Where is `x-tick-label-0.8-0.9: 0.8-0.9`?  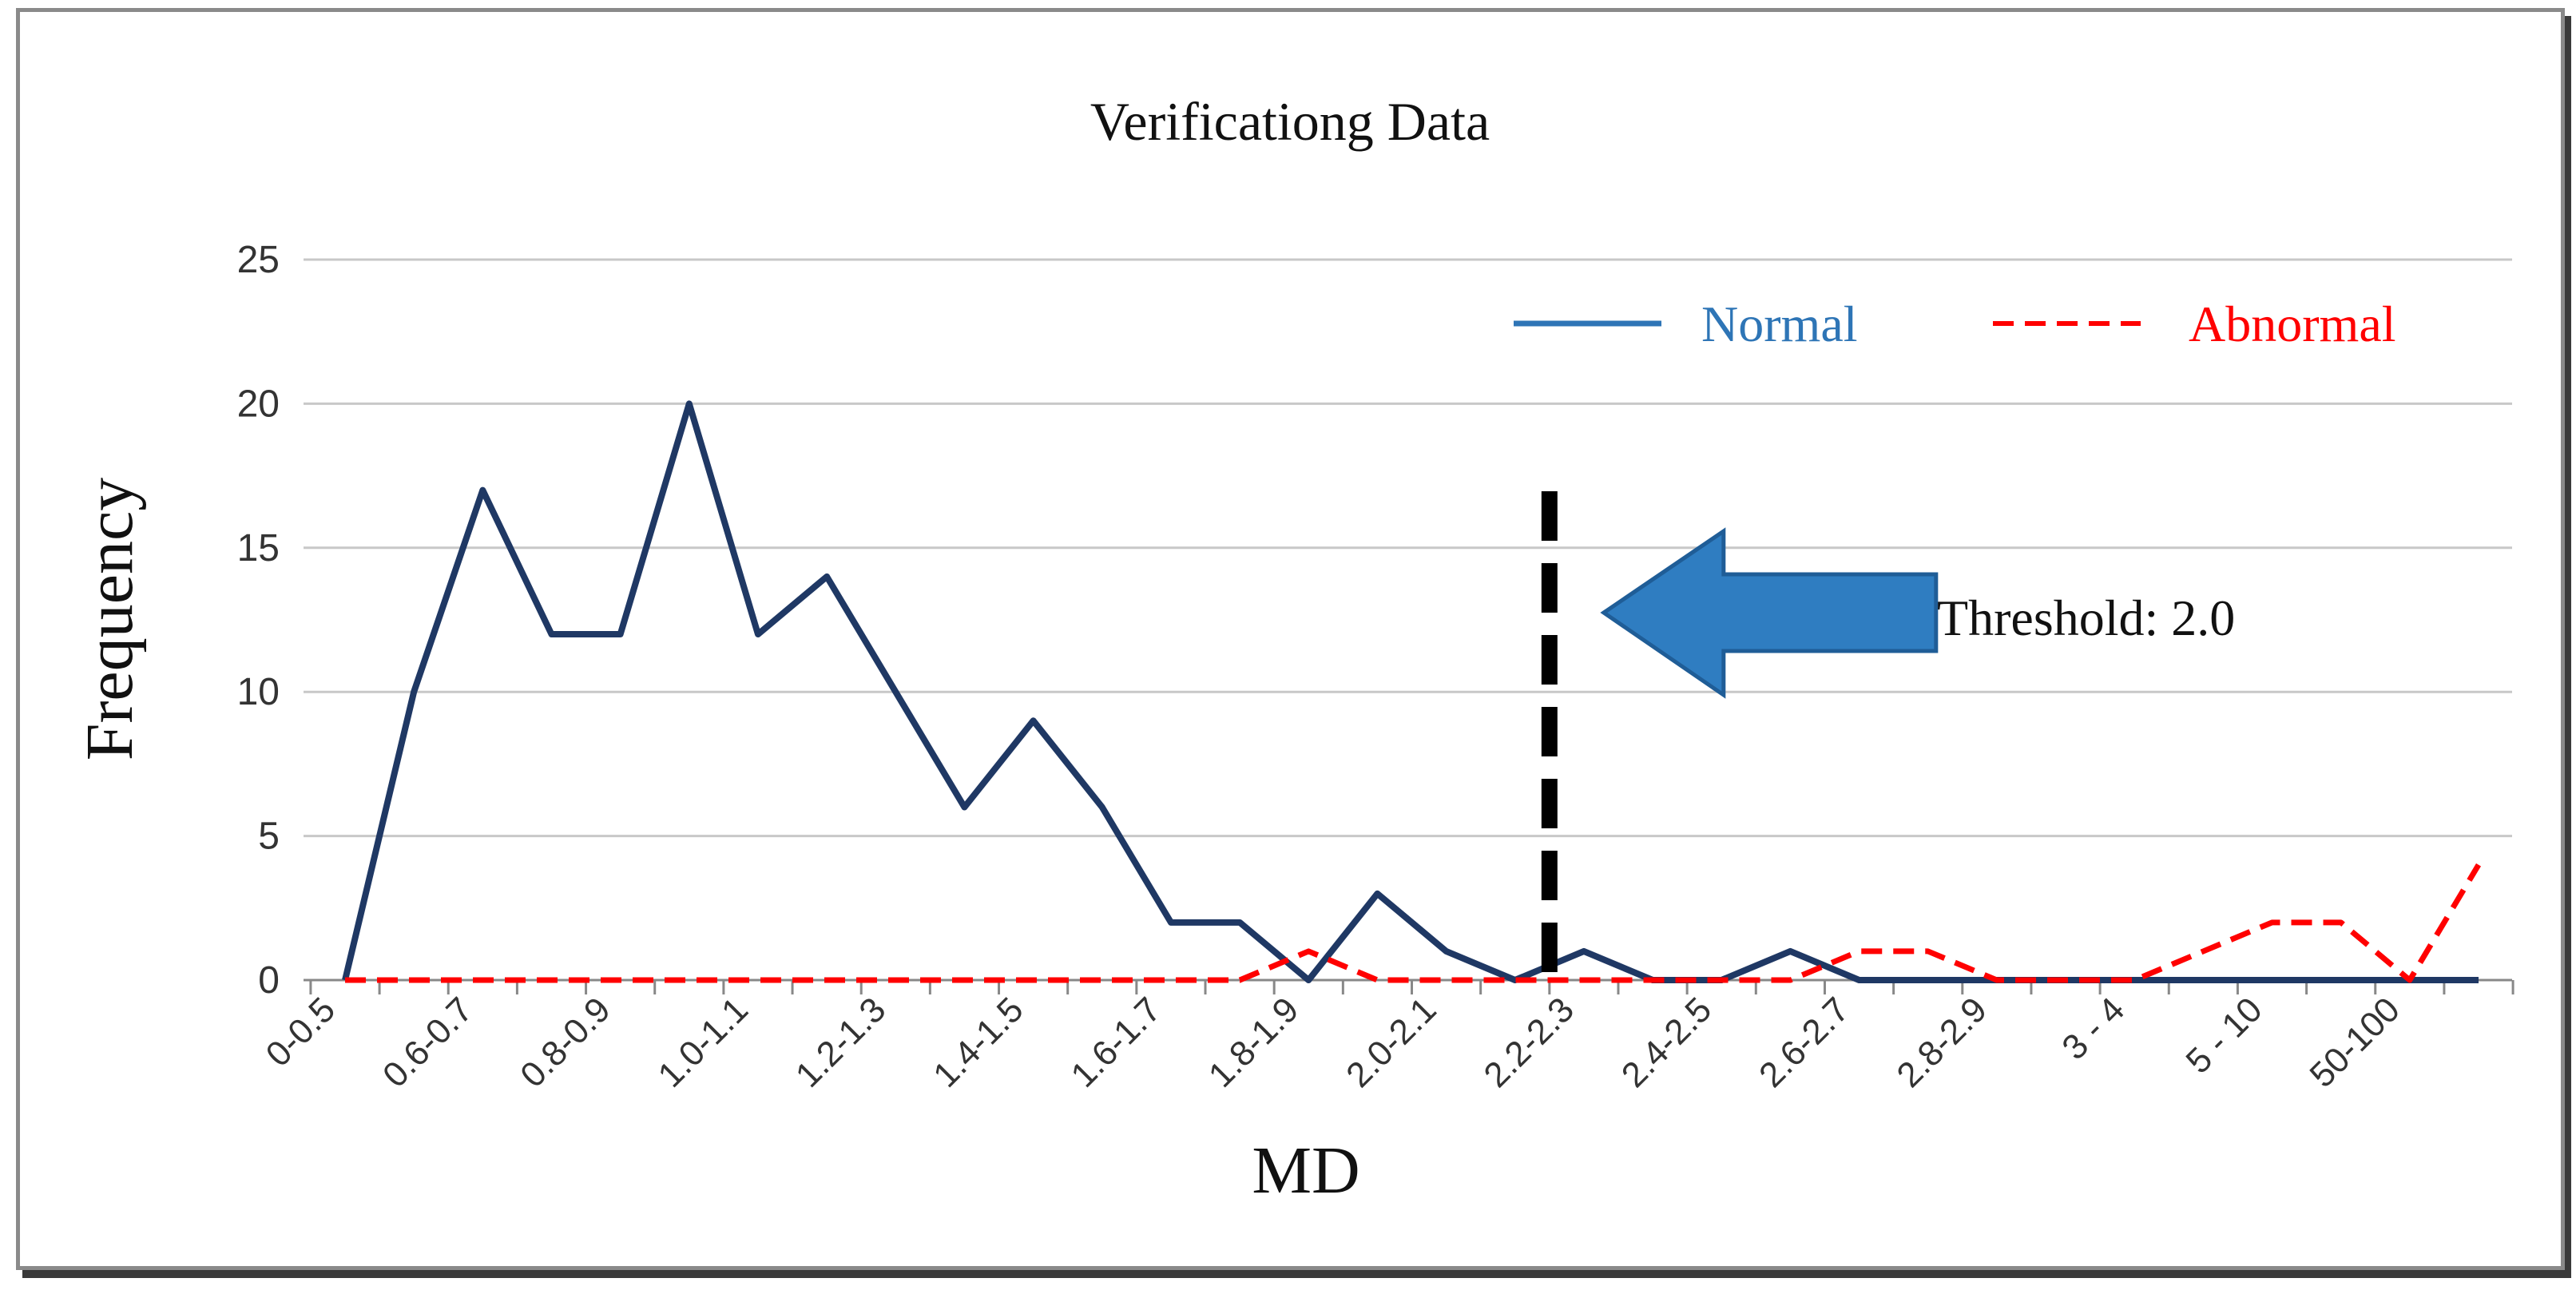 x-tick-label-0.8-0.9: 0.8-0.9 is located at coordinates (565, 1042).